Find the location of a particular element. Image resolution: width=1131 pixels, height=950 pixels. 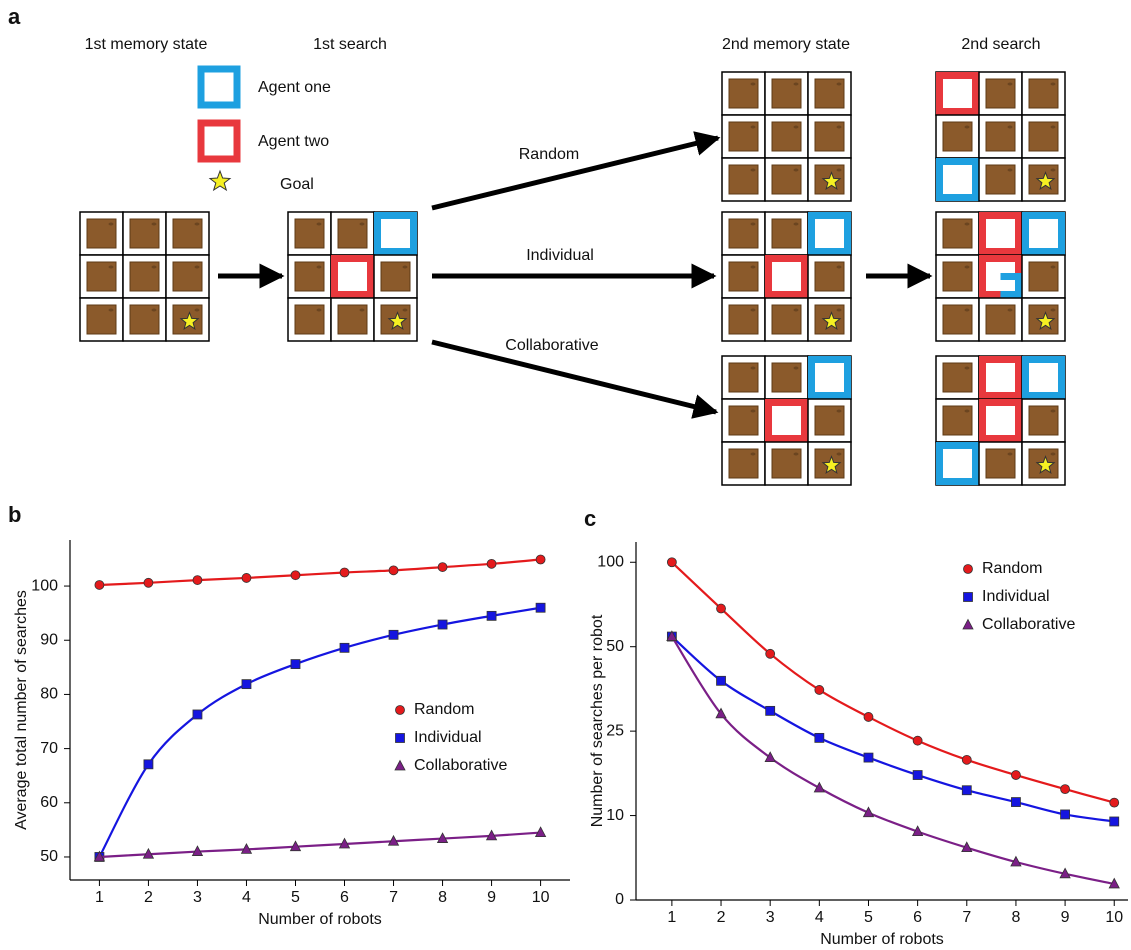

column-header: 2nd search is located at coordinates (1000, 44).